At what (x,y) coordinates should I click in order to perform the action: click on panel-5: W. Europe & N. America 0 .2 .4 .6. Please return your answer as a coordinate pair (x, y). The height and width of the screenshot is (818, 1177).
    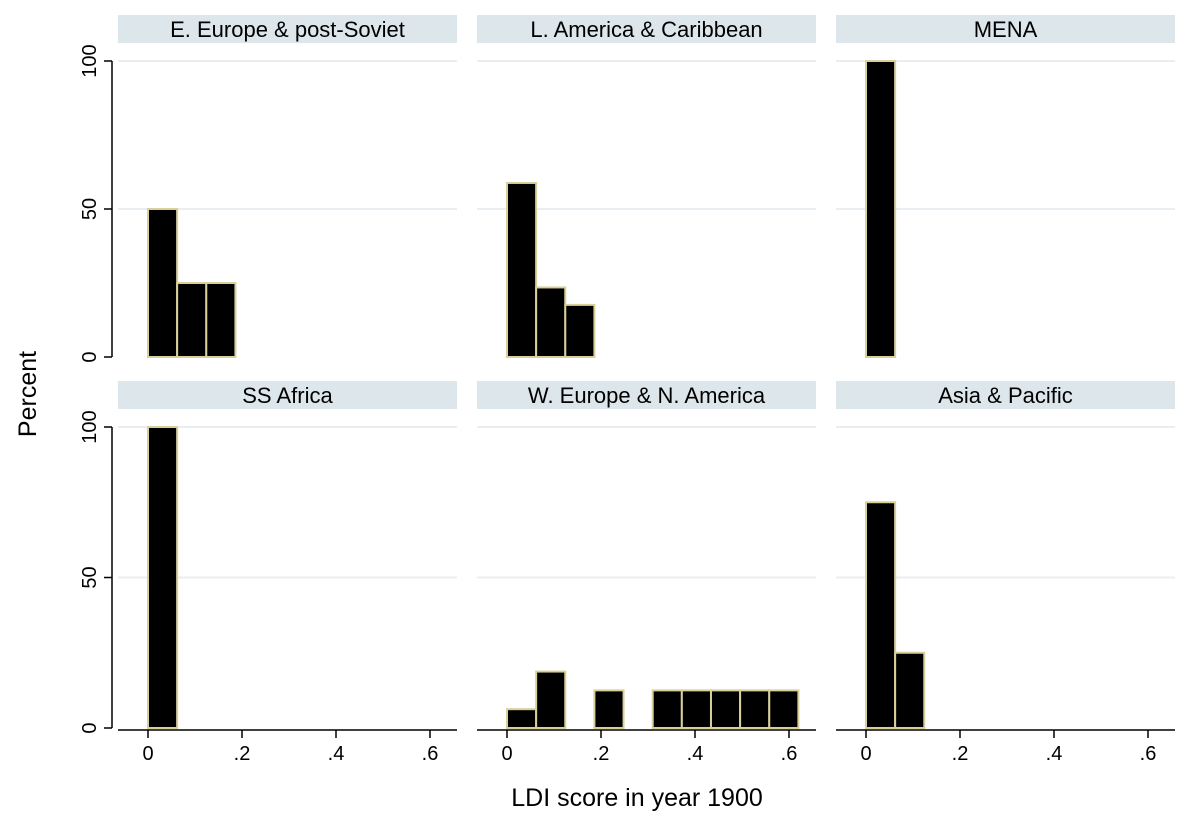
    Looking at the image, I should click on (646, 573).